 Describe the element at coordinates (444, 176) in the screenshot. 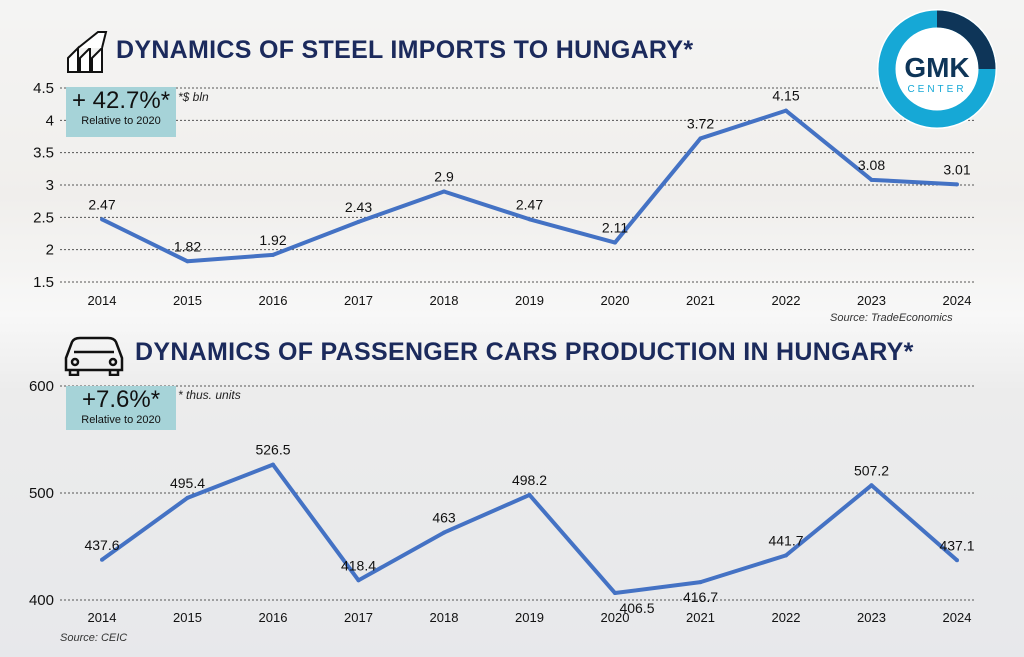

I see `data-label: 2.9` at that location.